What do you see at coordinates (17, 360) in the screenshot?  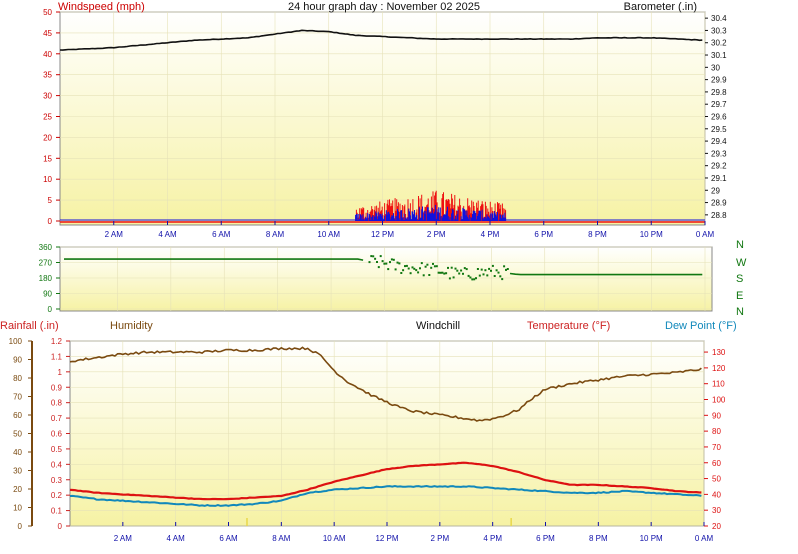 I see `humidity-tick-label: 90` at bounding box center [17, 360].